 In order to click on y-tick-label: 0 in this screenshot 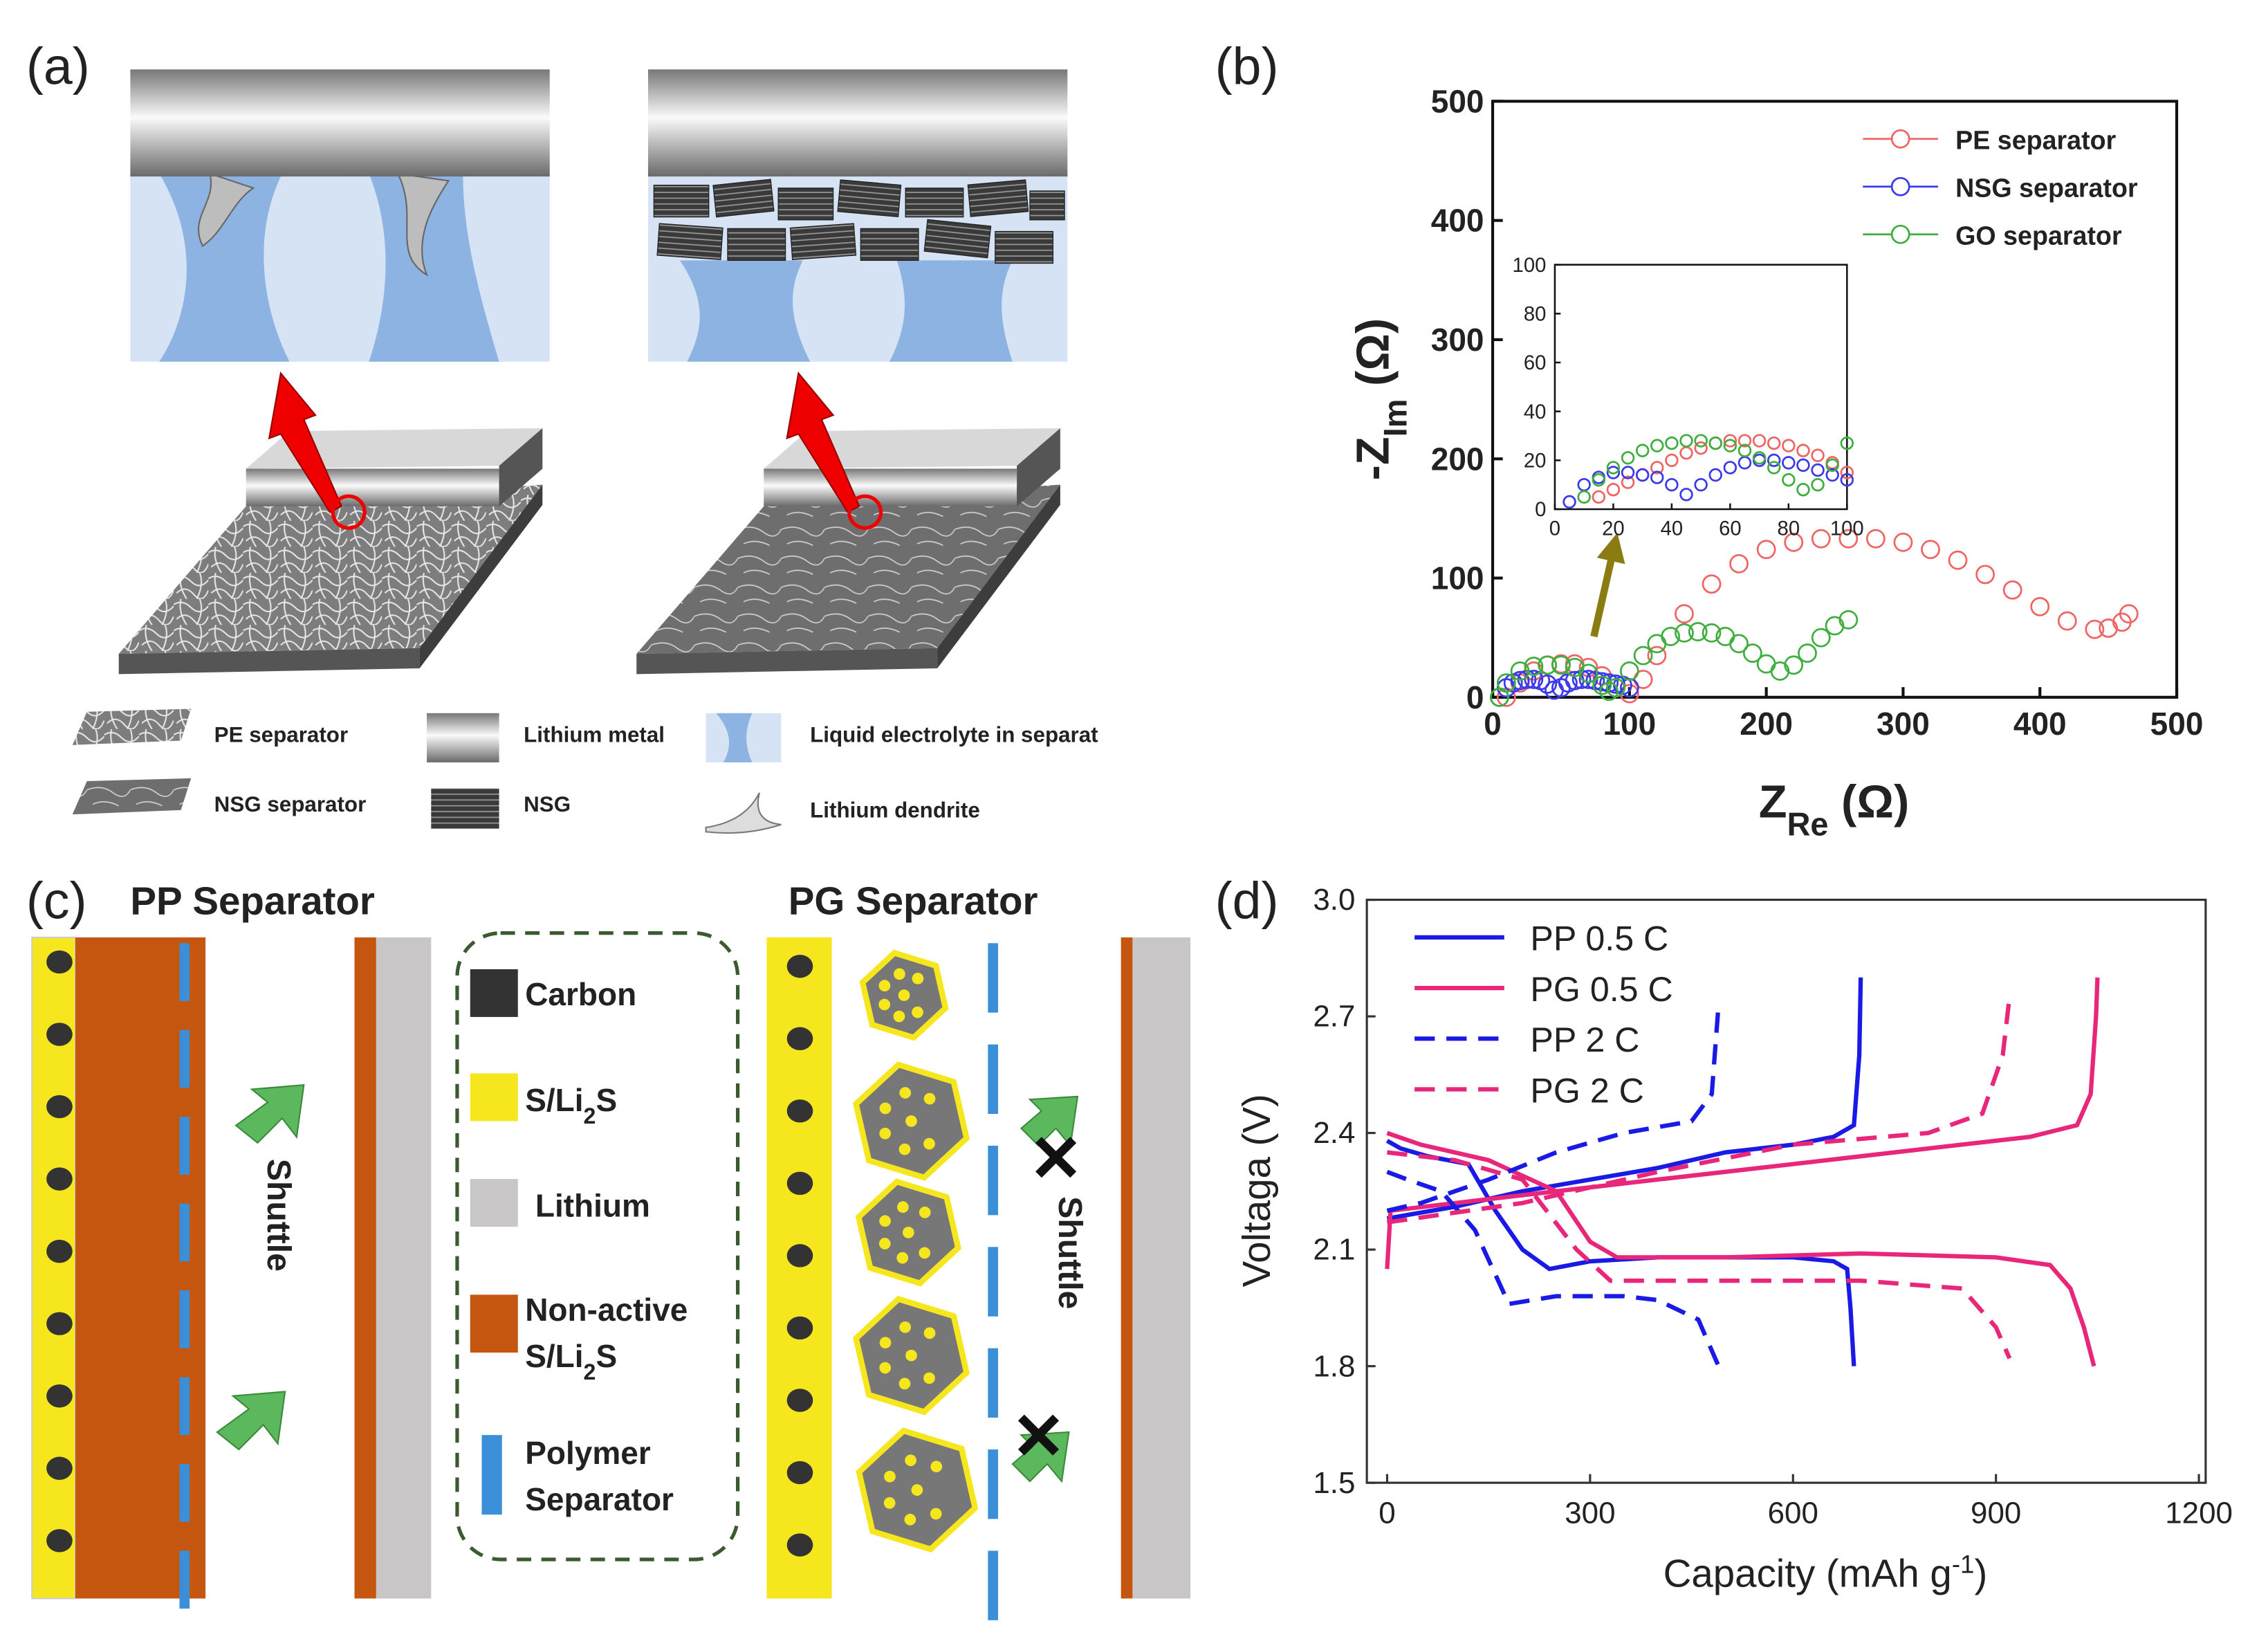, I will do `click(1540, 510)`.